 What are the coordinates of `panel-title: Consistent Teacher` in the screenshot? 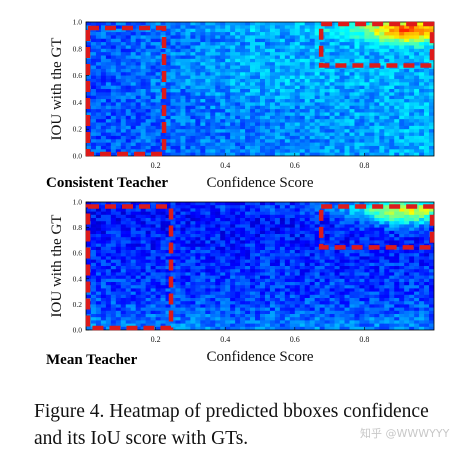 It's located at (107, 183).